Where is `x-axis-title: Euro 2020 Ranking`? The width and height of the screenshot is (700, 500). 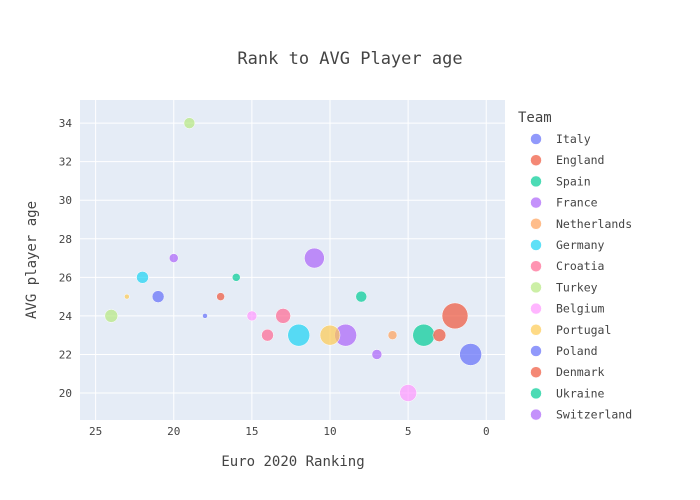
x-axis-title: Euro 2020 Ranking is located at coordinates (292, 462).